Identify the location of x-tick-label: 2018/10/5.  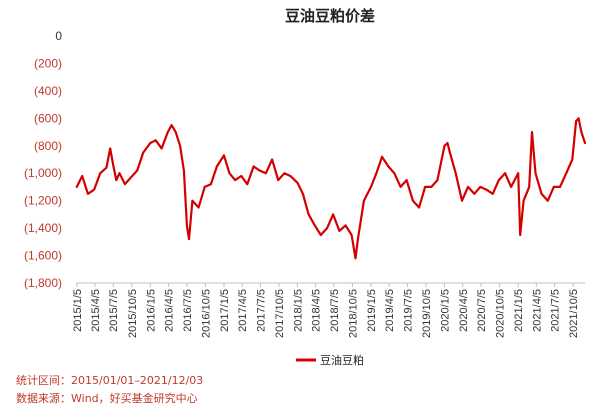
(353, 313).